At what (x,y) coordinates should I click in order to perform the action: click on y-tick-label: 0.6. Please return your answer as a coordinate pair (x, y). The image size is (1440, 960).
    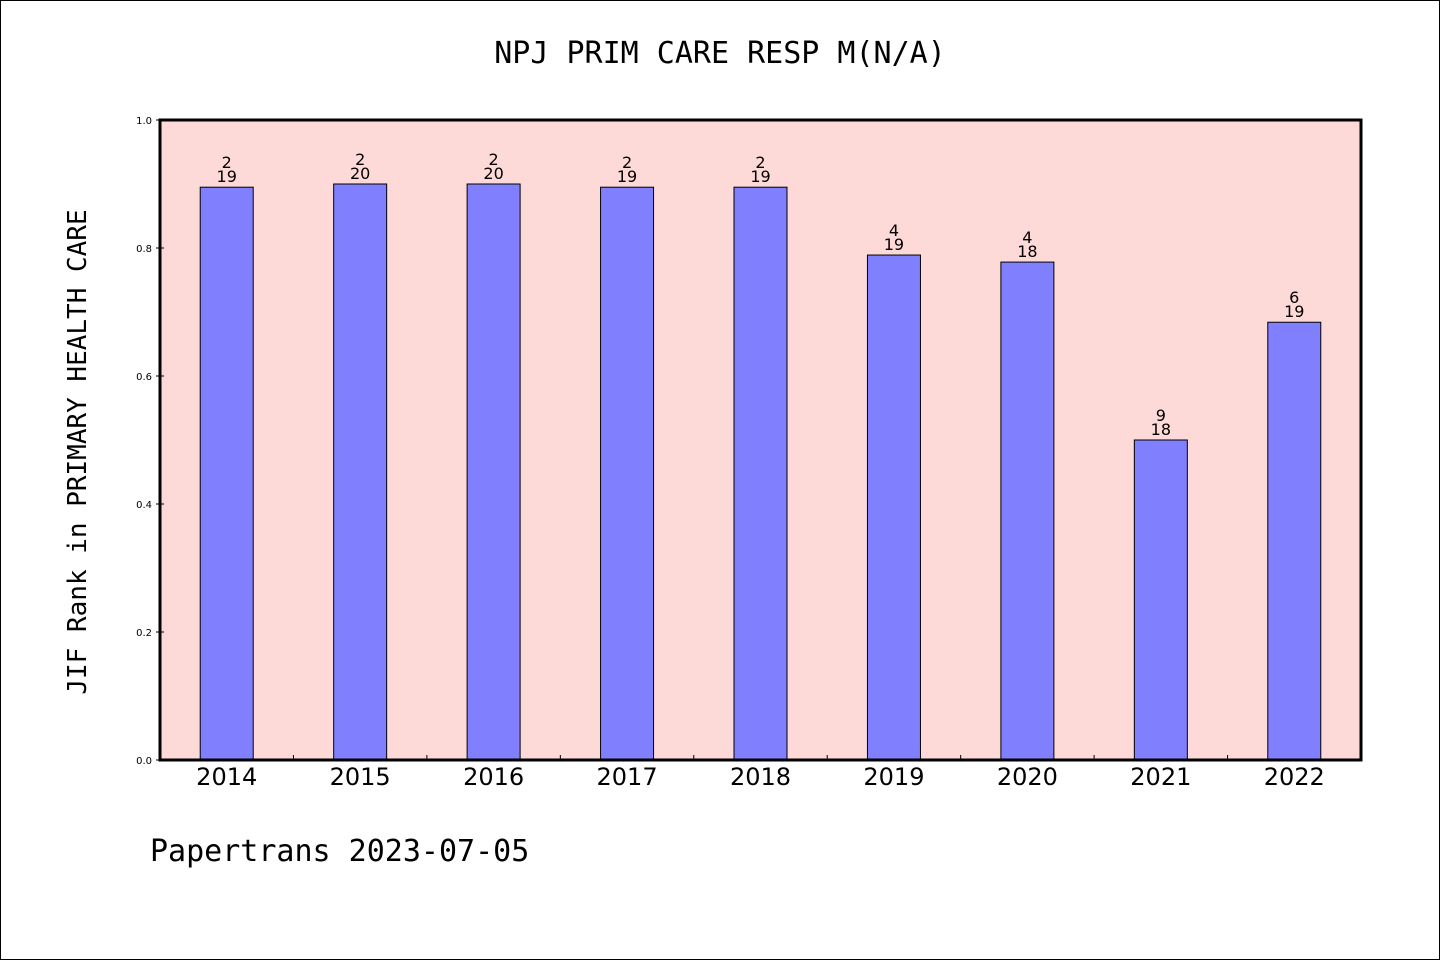
    Looking at the image, I should click on (144, 377).